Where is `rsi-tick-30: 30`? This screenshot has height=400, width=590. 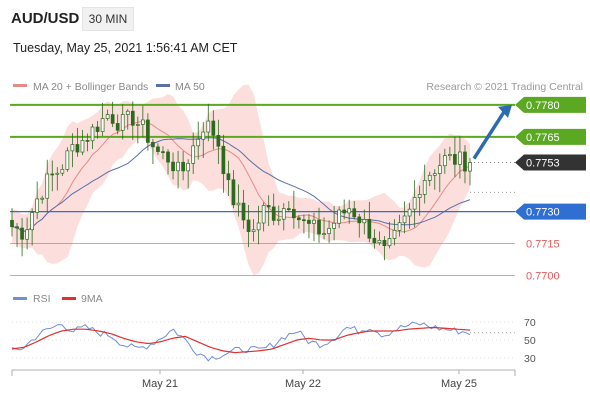 rsi-tick-30: 30 is located at coordinates (530, 359).